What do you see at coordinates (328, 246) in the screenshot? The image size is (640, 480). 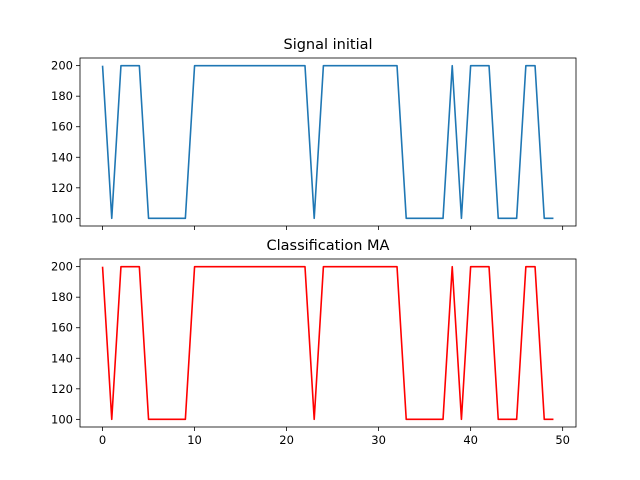 I see `chart-title: Classification MA` at bounding box center [328, 246].